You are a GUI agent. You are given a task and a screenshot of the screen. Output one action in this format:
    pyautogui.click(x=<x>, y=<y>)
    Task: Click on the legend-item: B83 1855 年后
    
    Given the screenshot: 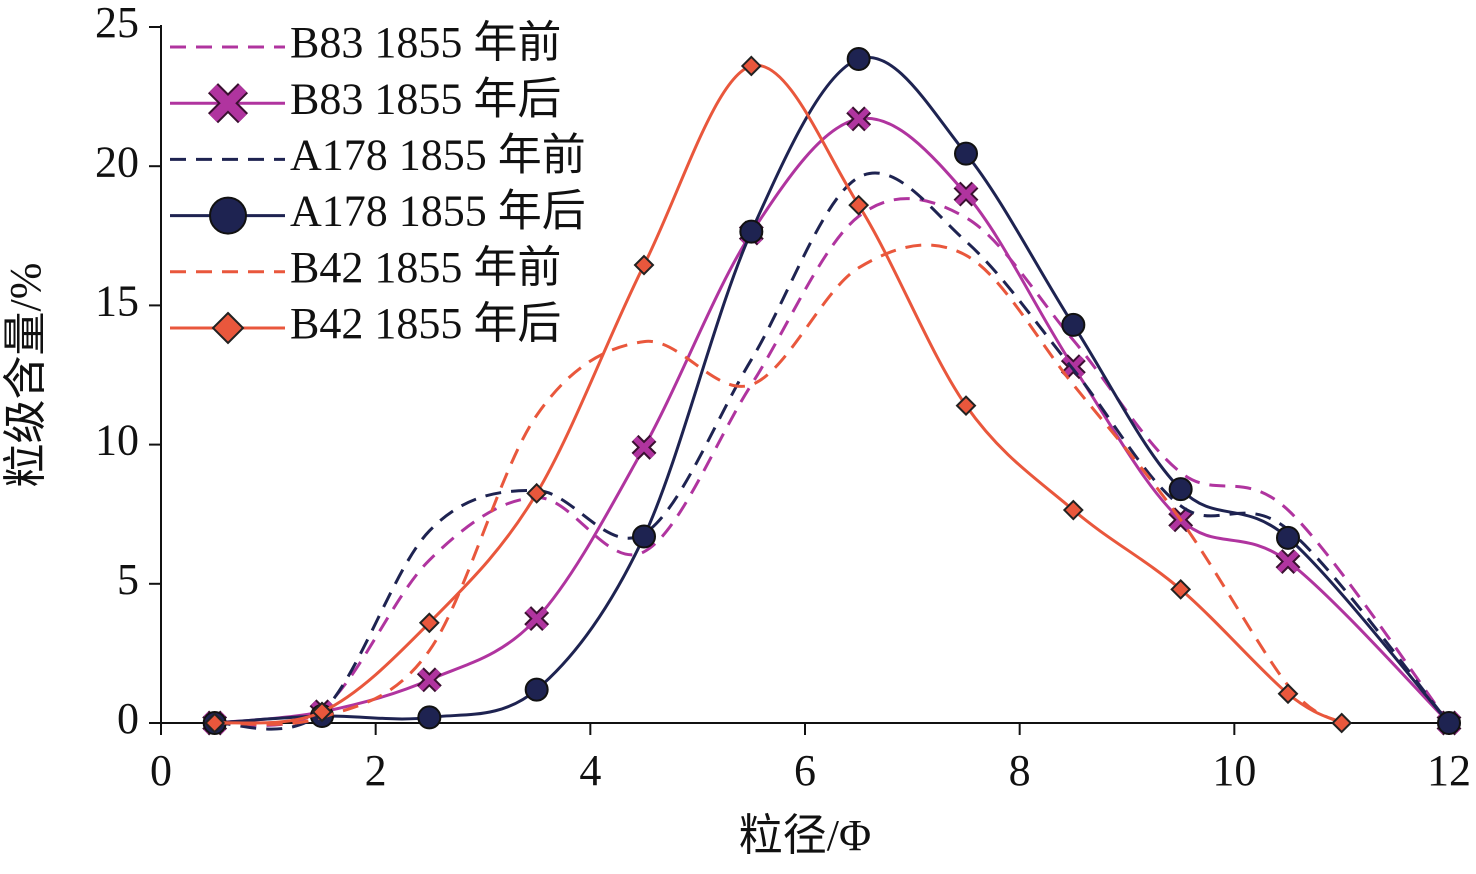 What is the action you would take?
    pyautogui.click(x=365, y=98)
    